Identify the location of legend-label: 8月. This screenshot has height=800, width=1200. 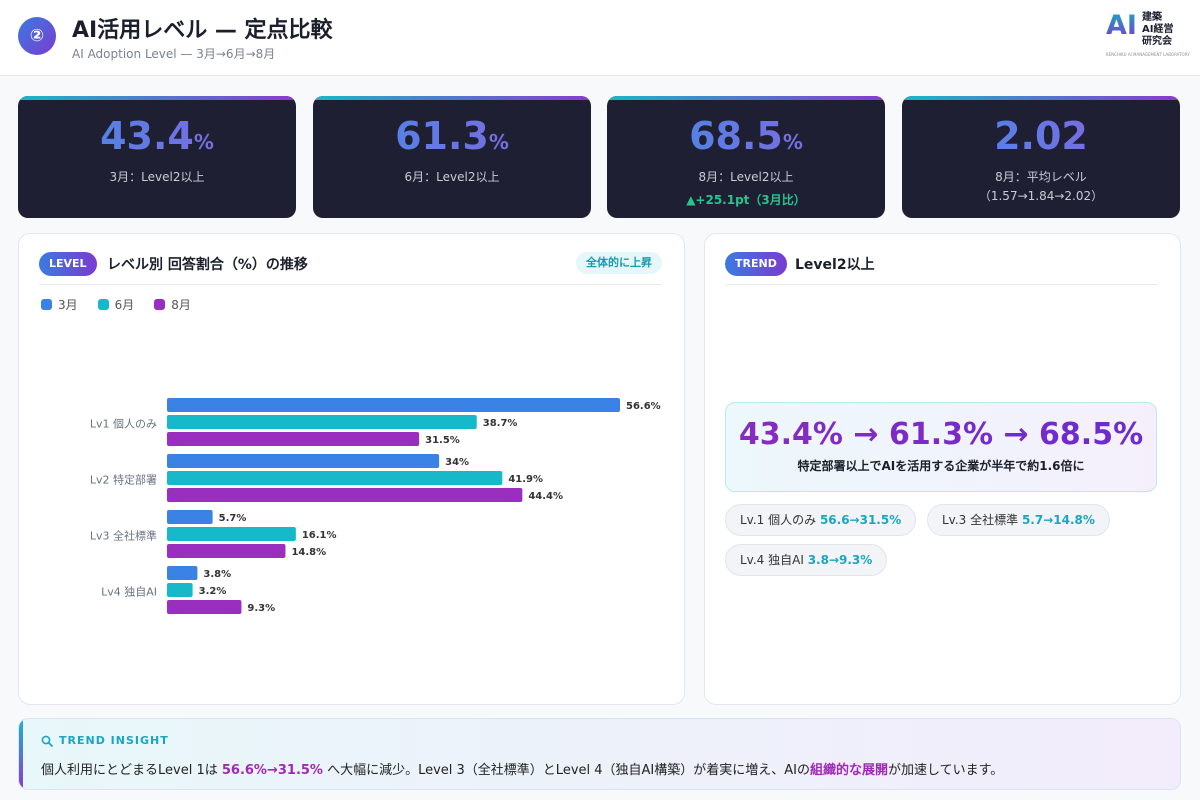
(181, 305).